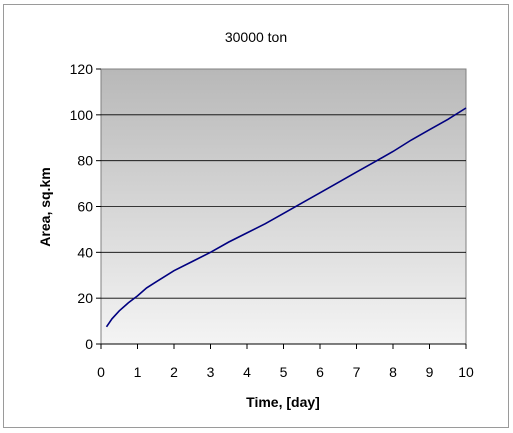  What do you see at coordinates (211, 372) in the screenshot?
I see `x-tick-label: 3` at bounding box center [211, 372].